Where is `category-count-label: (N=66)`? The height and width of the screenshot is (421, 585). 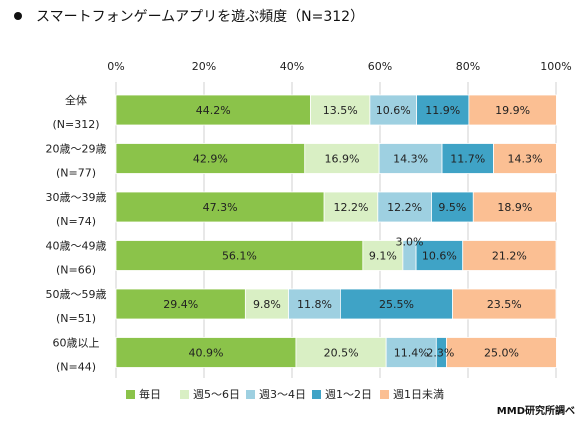 category-count-label: (N=66) is located at coordinates (76, 270).